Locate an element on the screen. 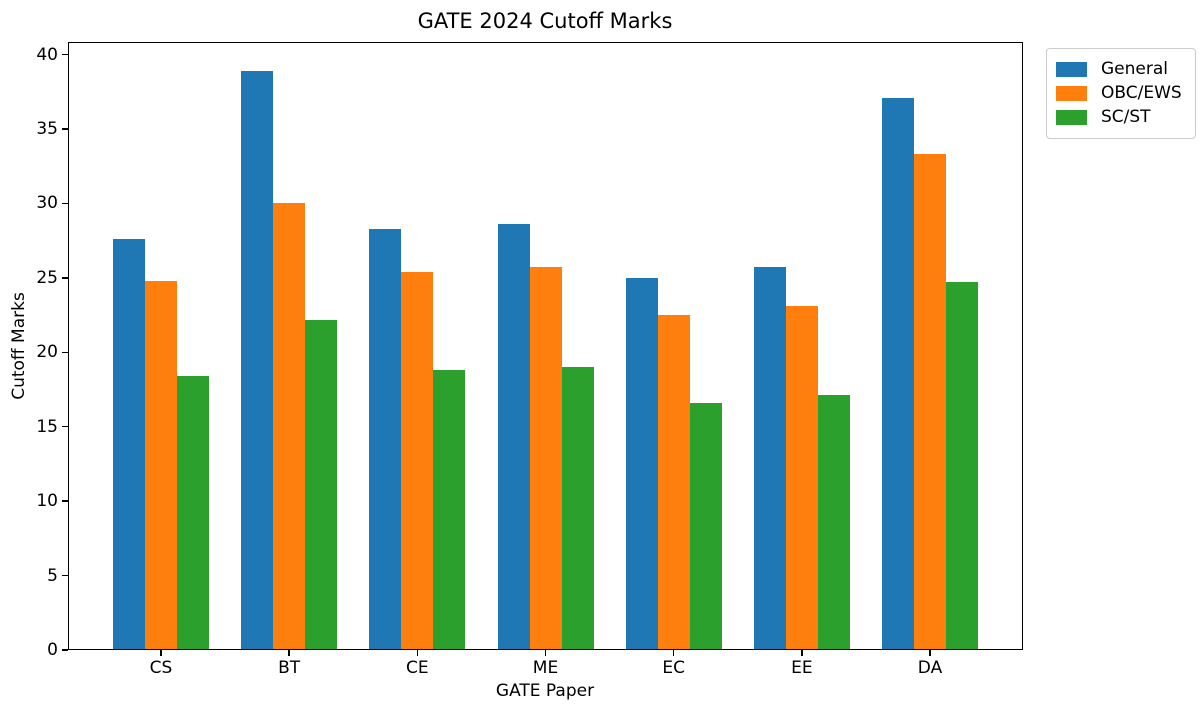  y-tick-label: 35 is located at coordinates (47, 129).